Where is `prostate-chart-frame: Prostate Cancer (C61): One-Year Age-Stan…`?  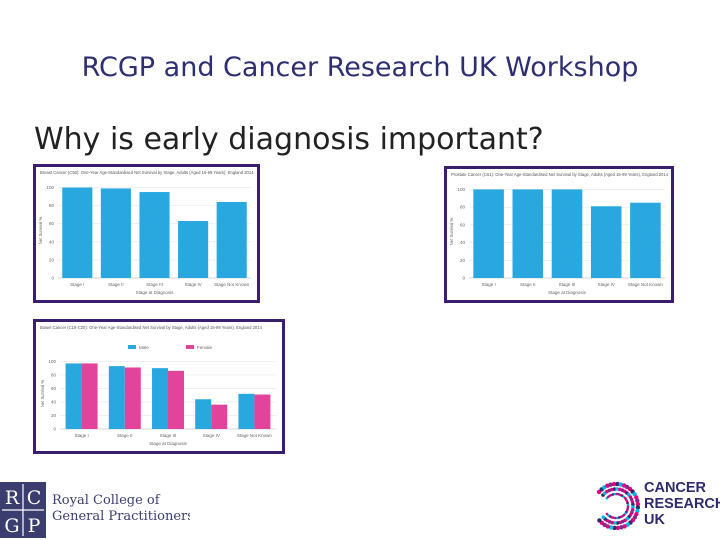
prostate-chart-frame: Prostate Cancer (C61): One-Year Age-Stan… is located at coordinates (559, 234).